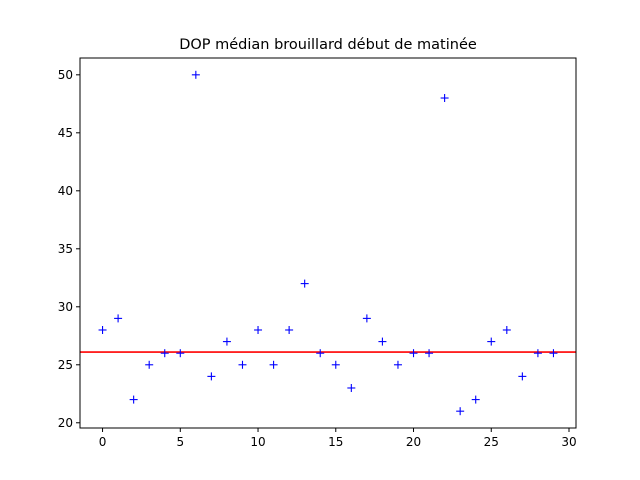  I want to click on x-axis: 0 5 10 15 20 25 30, so click(338, 438).